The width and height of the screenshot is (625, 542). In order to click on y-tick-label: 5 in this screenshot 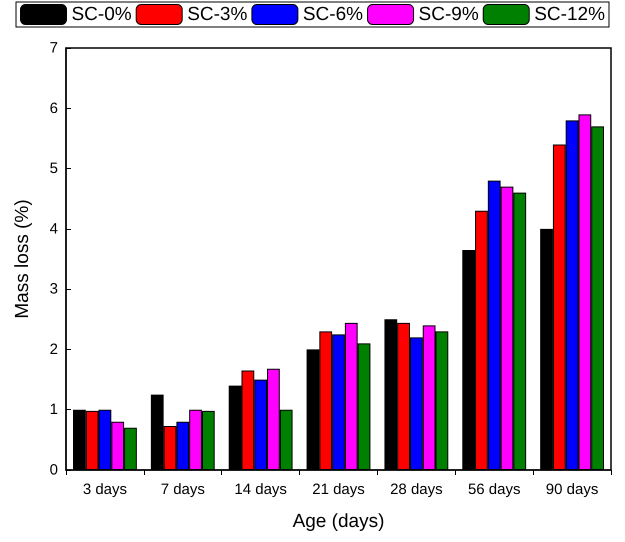, I will do `click(54, 169)`.